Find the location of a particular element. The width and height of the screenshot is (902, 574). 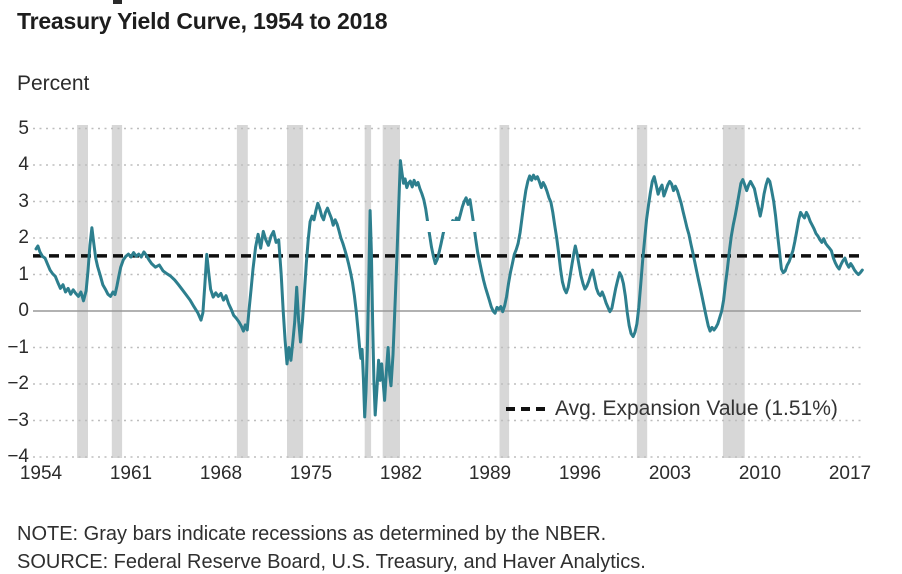

y-tick-label: 5 is located at coordinates (23, 128).